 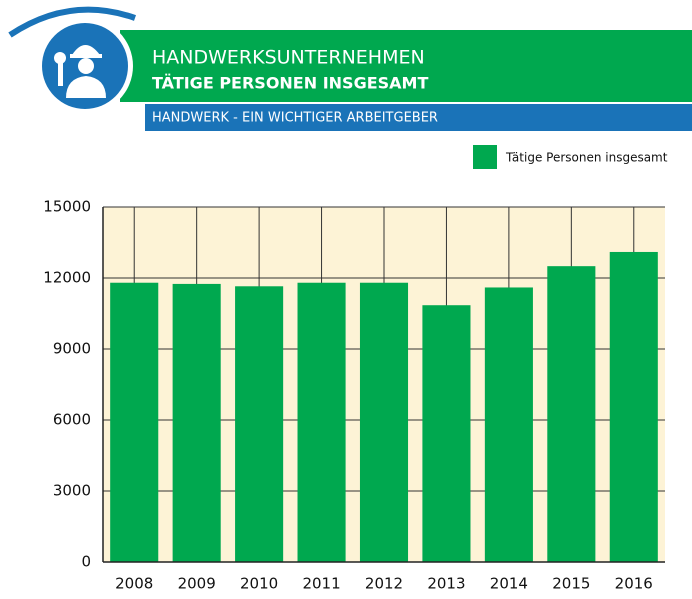 What do you see at coordinates (72, 22) in the screenshot?
I see `header-arc` at bounding box center [72, 22].